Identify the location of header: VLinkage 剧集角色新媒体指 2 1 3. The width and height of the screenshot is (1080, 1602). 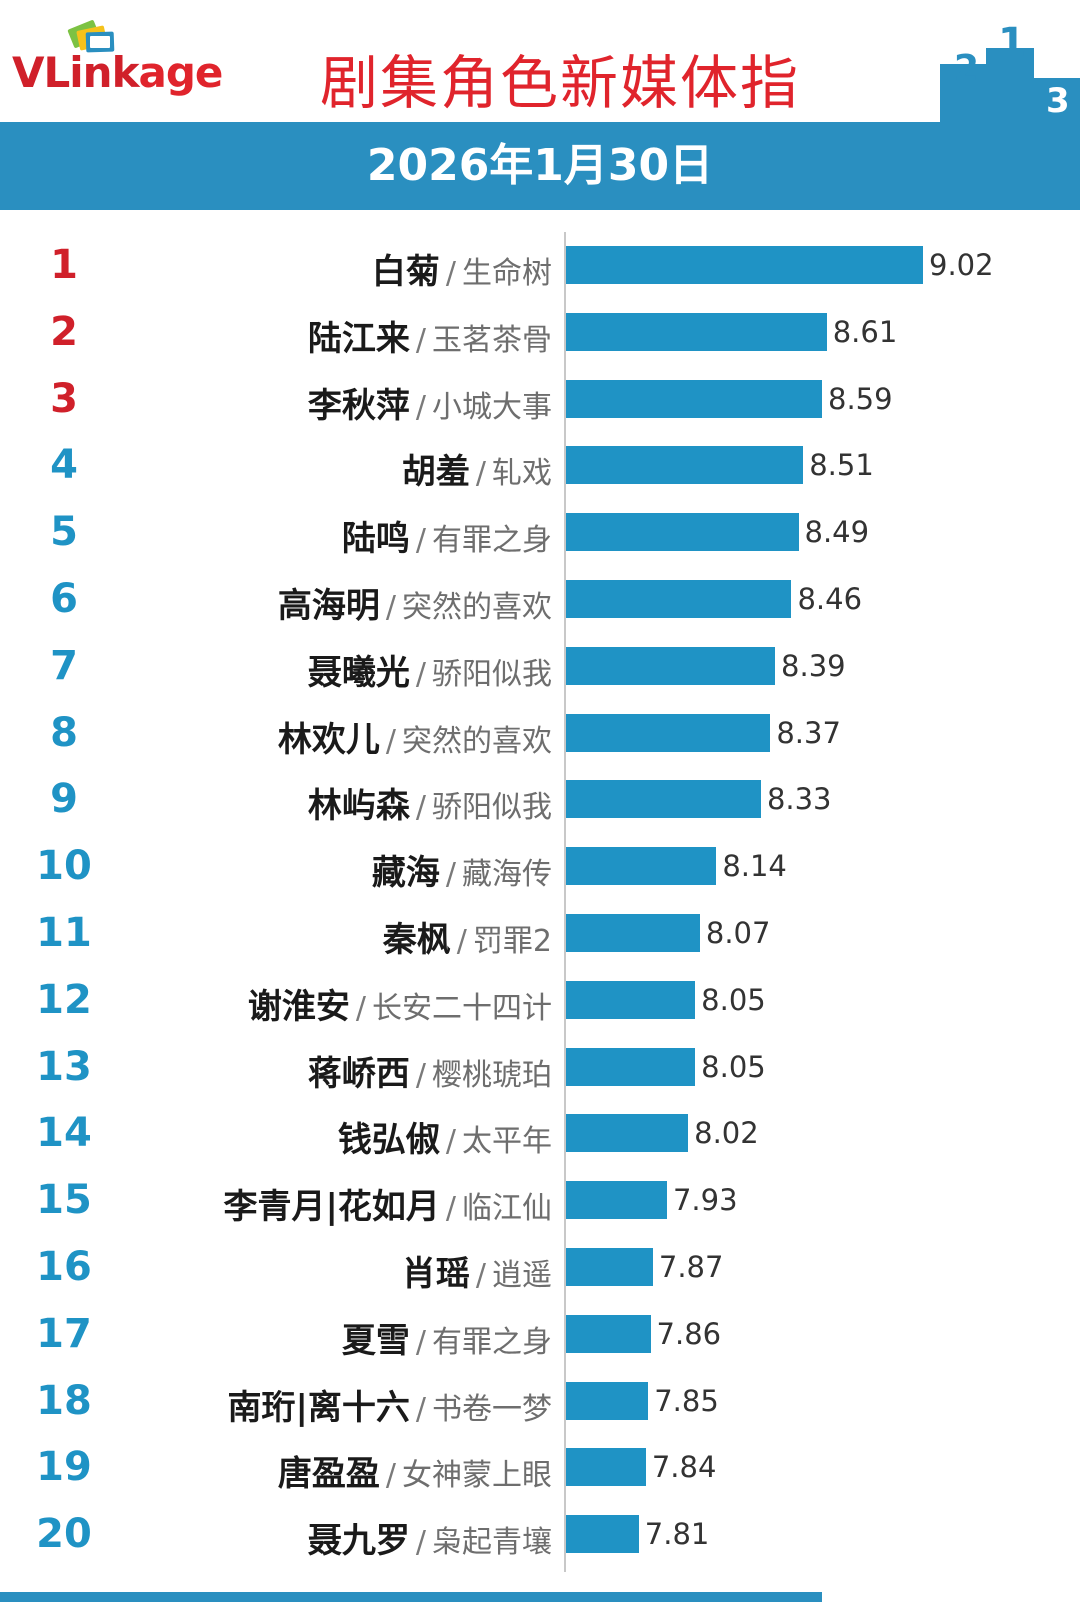
(540, 61).